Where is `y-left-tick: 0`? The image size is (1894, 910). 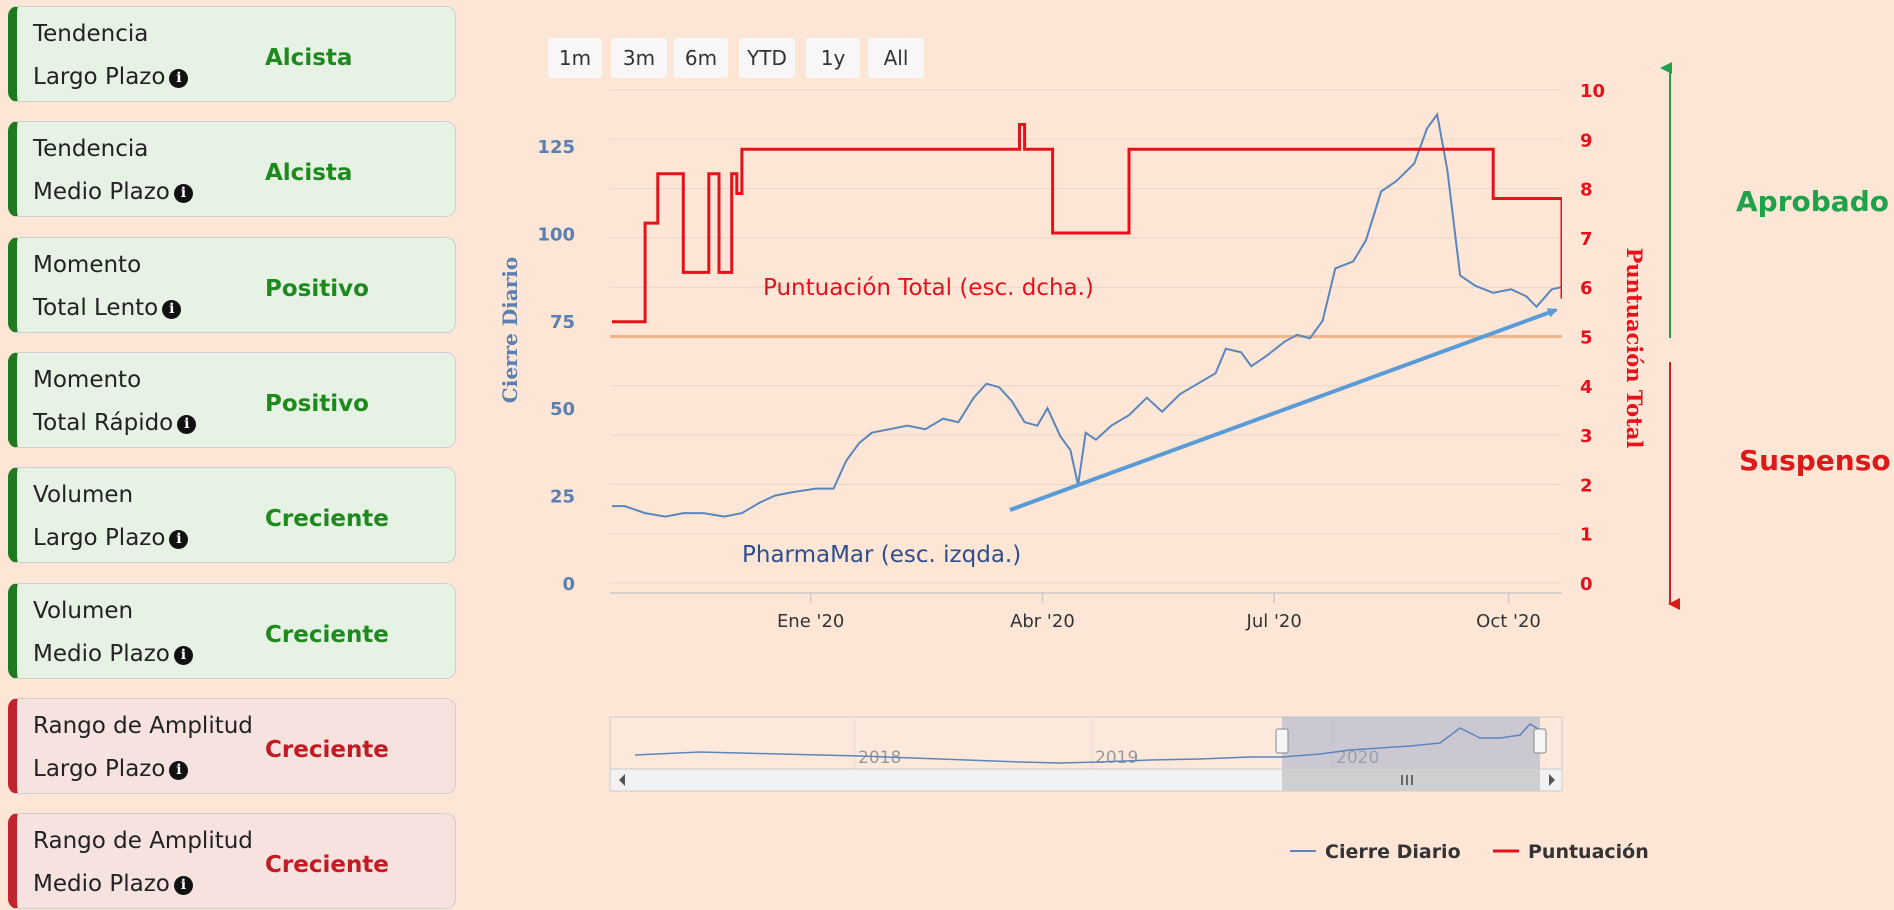 y-left-tick: 0 is located at coordinates (568, 584).